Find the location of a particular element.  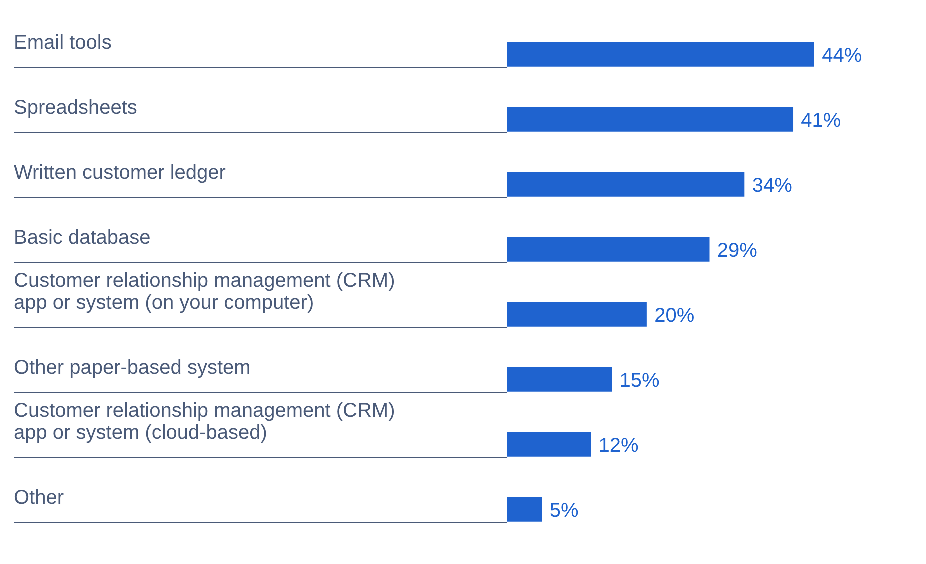

data-label: 20% is located at coordinates (674, 316).